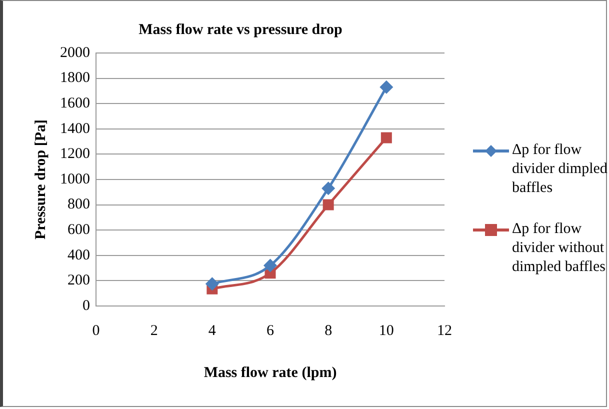 Image resolution: width=609 pixels, height=409 pixels. What do you see at coordinates (212, 330) in the screenshot?
I see `x-tick-label: 4` at bounding box center [212, 330].